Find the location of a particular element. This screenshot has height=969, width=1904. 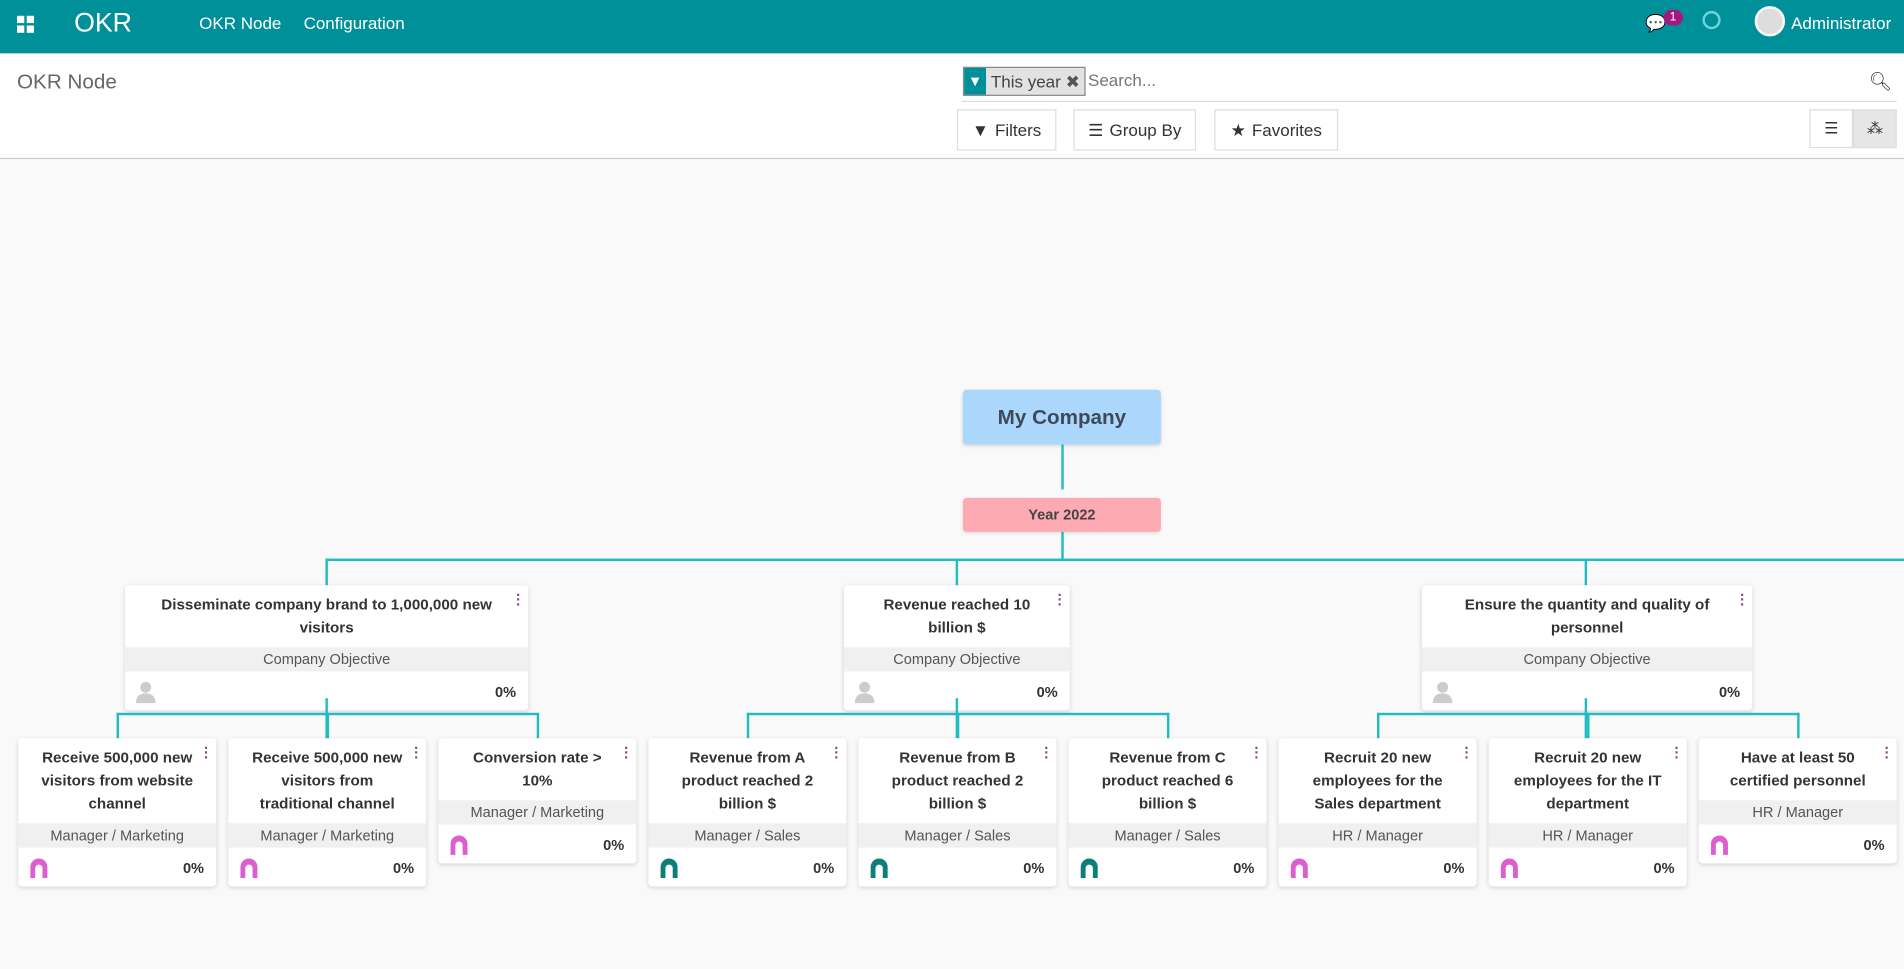

search-icon: 🔍︎ is located at coordinates (1880, 82).